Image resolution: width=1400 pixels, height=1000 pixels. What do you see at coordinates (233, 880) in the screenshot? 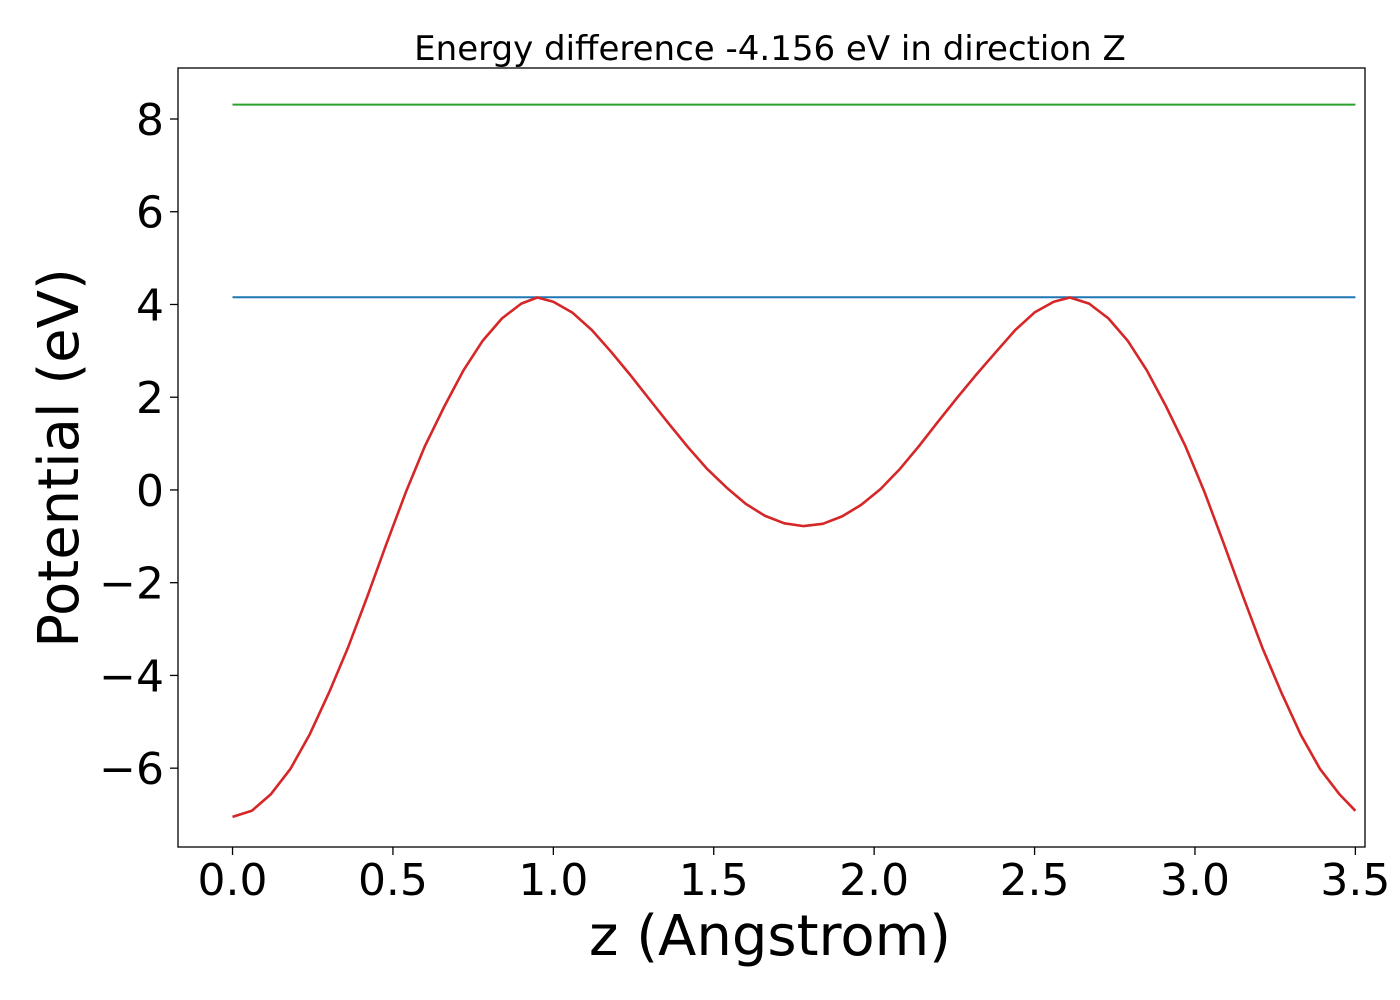
I see `x-tick-label: 0.0` at bounding box center [233, 880].